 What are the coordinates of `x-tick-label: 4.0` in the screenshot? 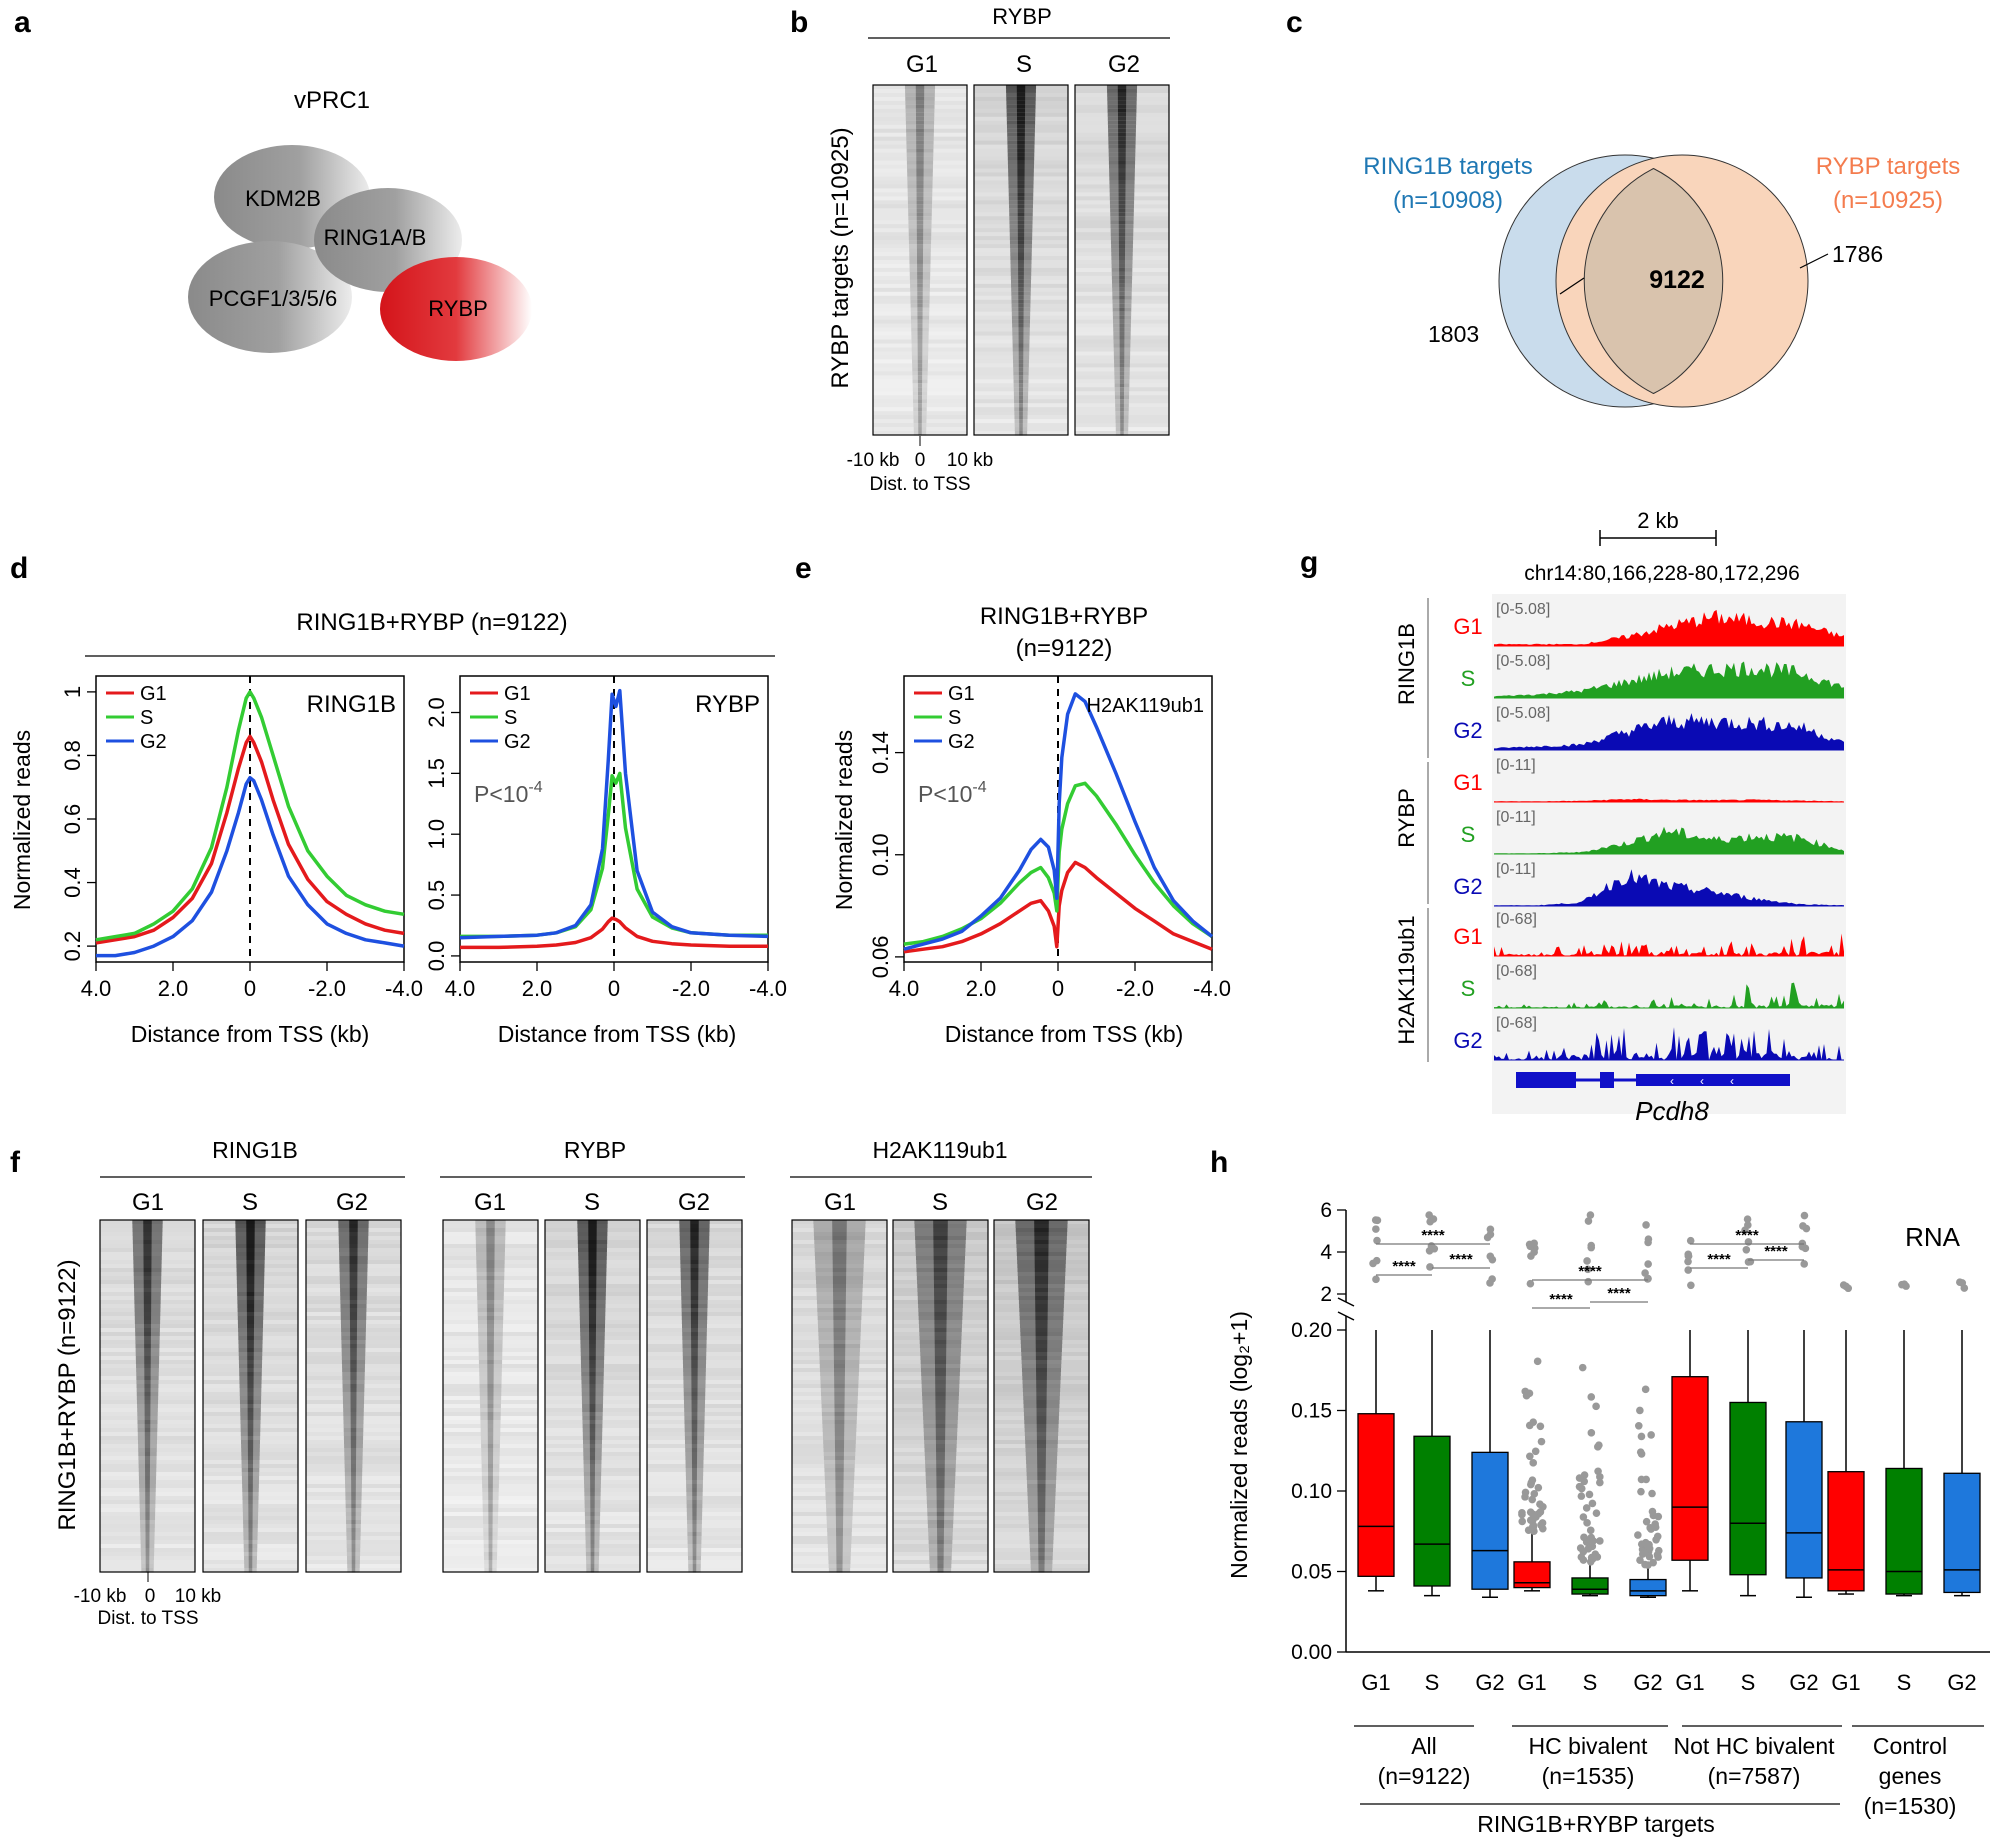 It's located at (460, 988).